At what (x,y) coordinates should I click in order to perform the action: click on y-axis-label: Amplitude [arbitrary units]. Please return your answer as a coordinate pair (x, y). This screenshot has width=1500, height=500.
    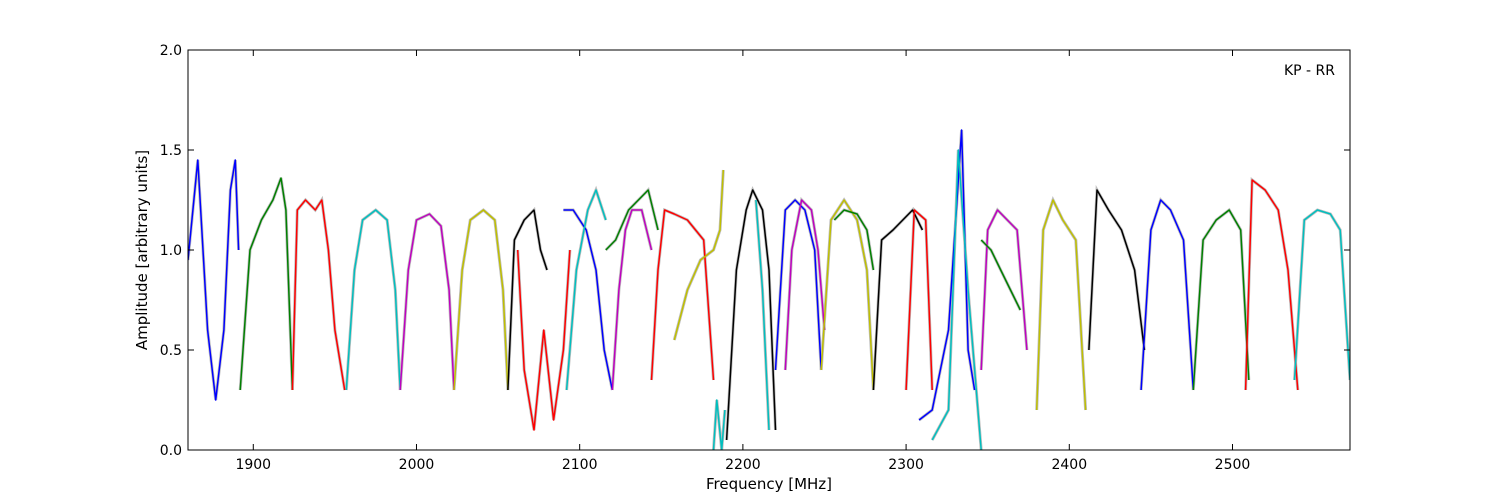
    Looking at the image, I should click on (142, 250).